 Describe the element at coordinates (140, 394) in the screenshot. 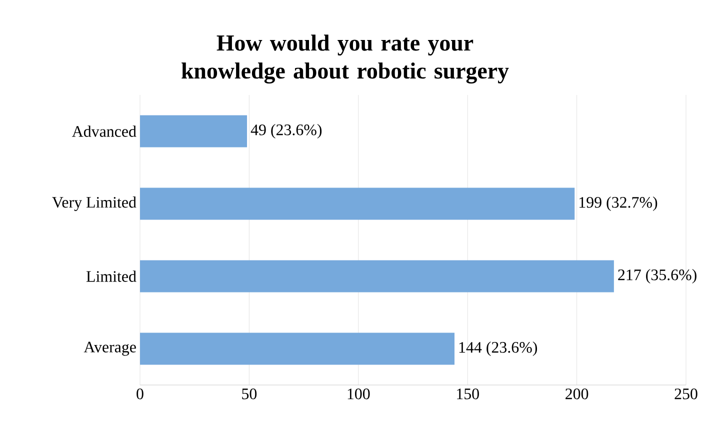

I see `x-tick-label: 0` at that location.